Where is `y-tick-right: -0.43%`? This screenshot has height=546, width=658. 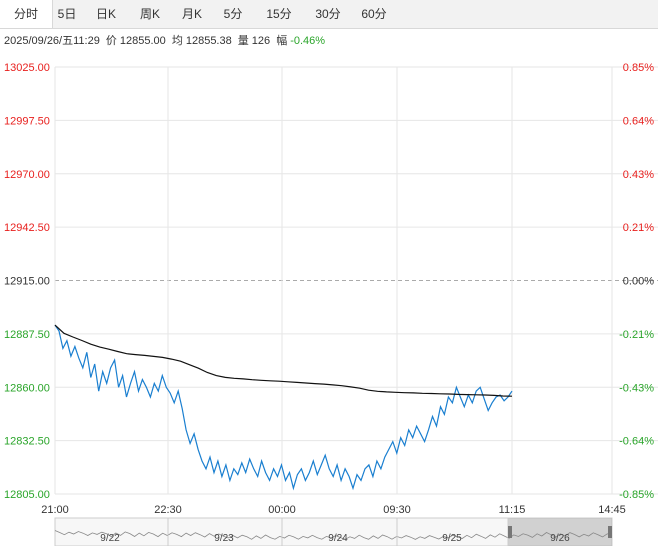 y-tick-right: -0.43% is located at coordinates (636, 388).